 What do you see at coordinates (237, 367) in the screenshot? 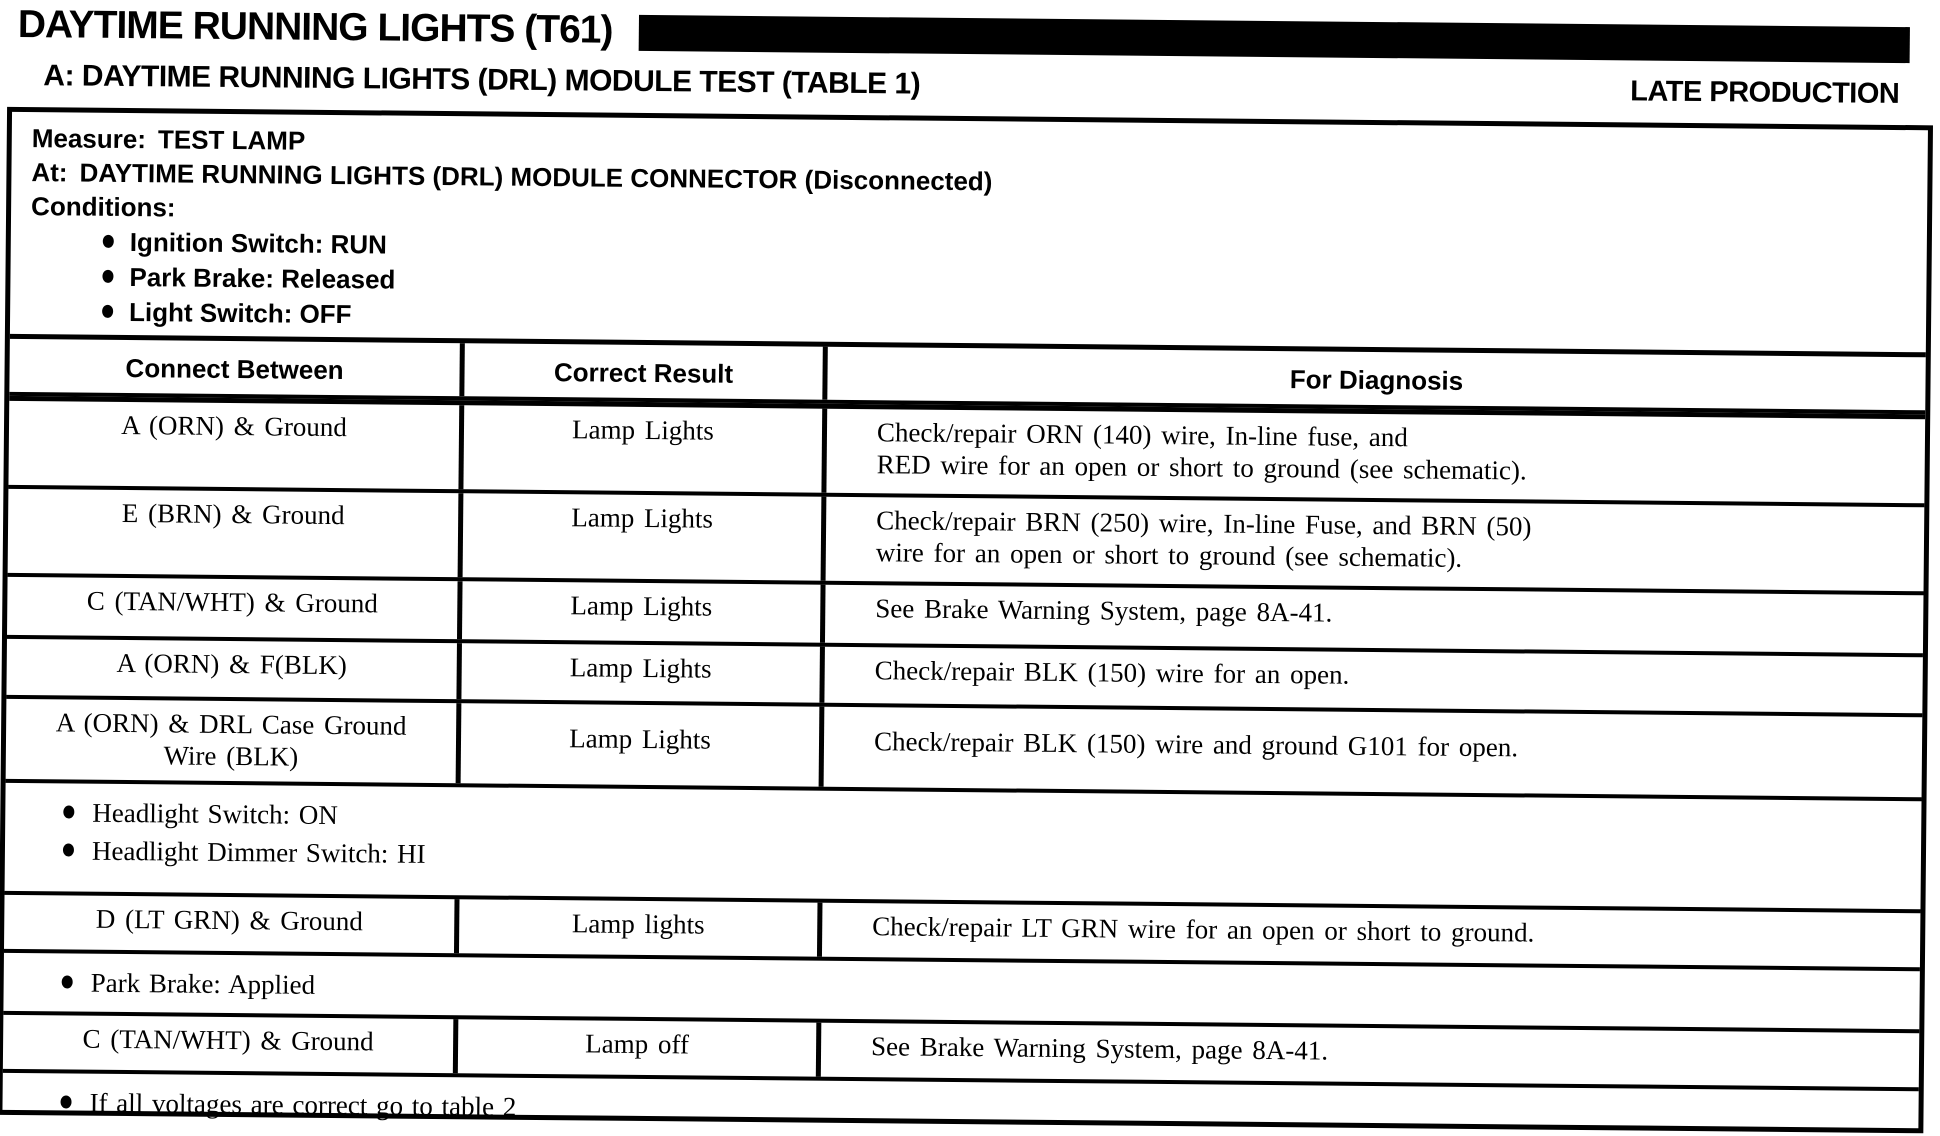
I see `header-connect-between: Connect Between` at bounding box center [237, 367].